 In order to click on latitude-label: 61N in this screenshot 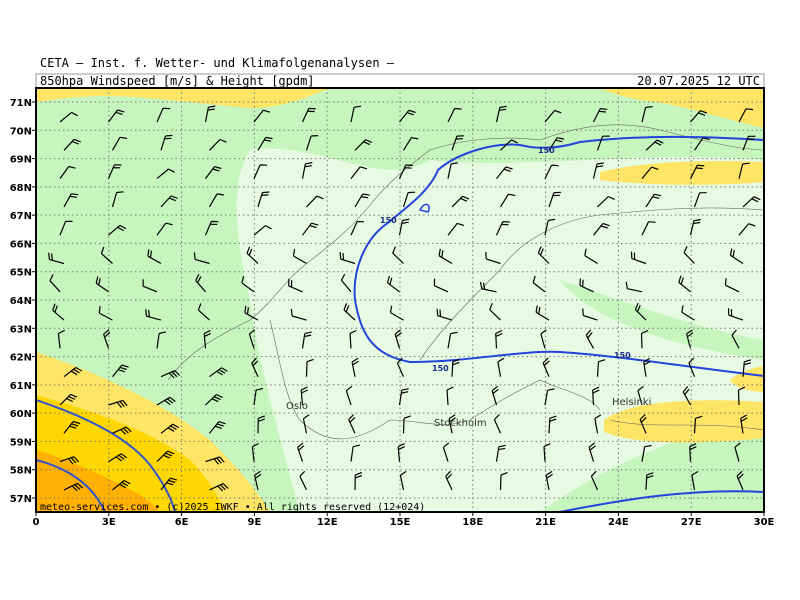, I will do `click(21, 386)`.